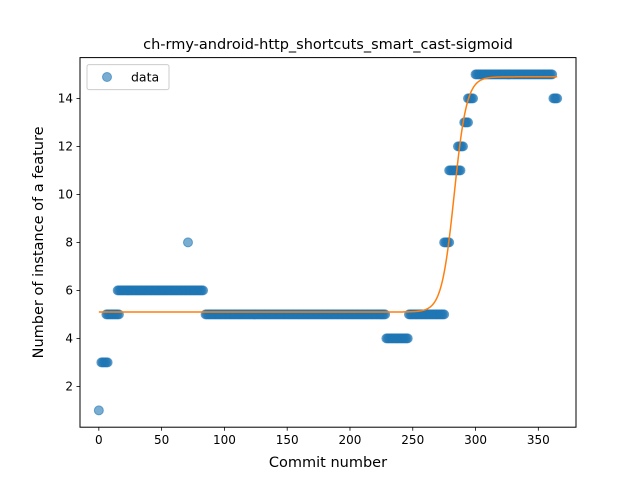 The height and width of the screenshot is (480, 640). I want to click on y-tick-label: 4, so click(69, 339).